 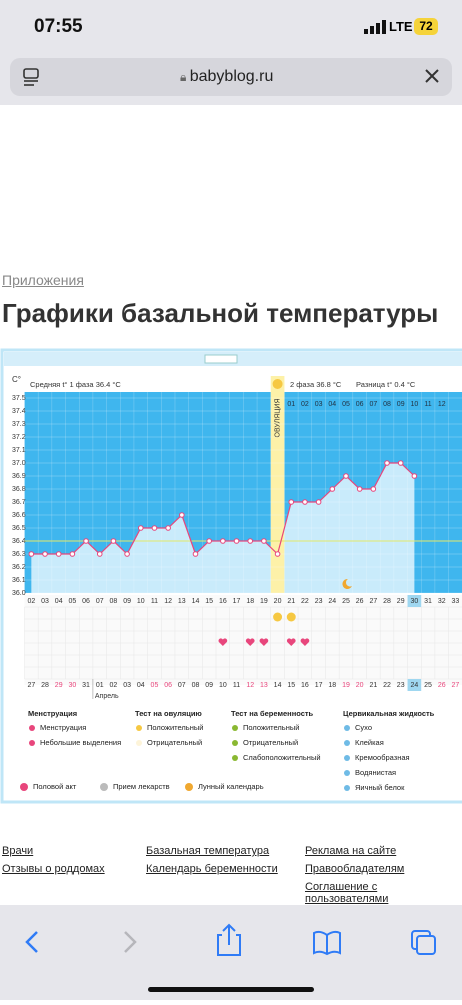 I want to click on y-tick-label: 36.8, so click(x=19, y=489).